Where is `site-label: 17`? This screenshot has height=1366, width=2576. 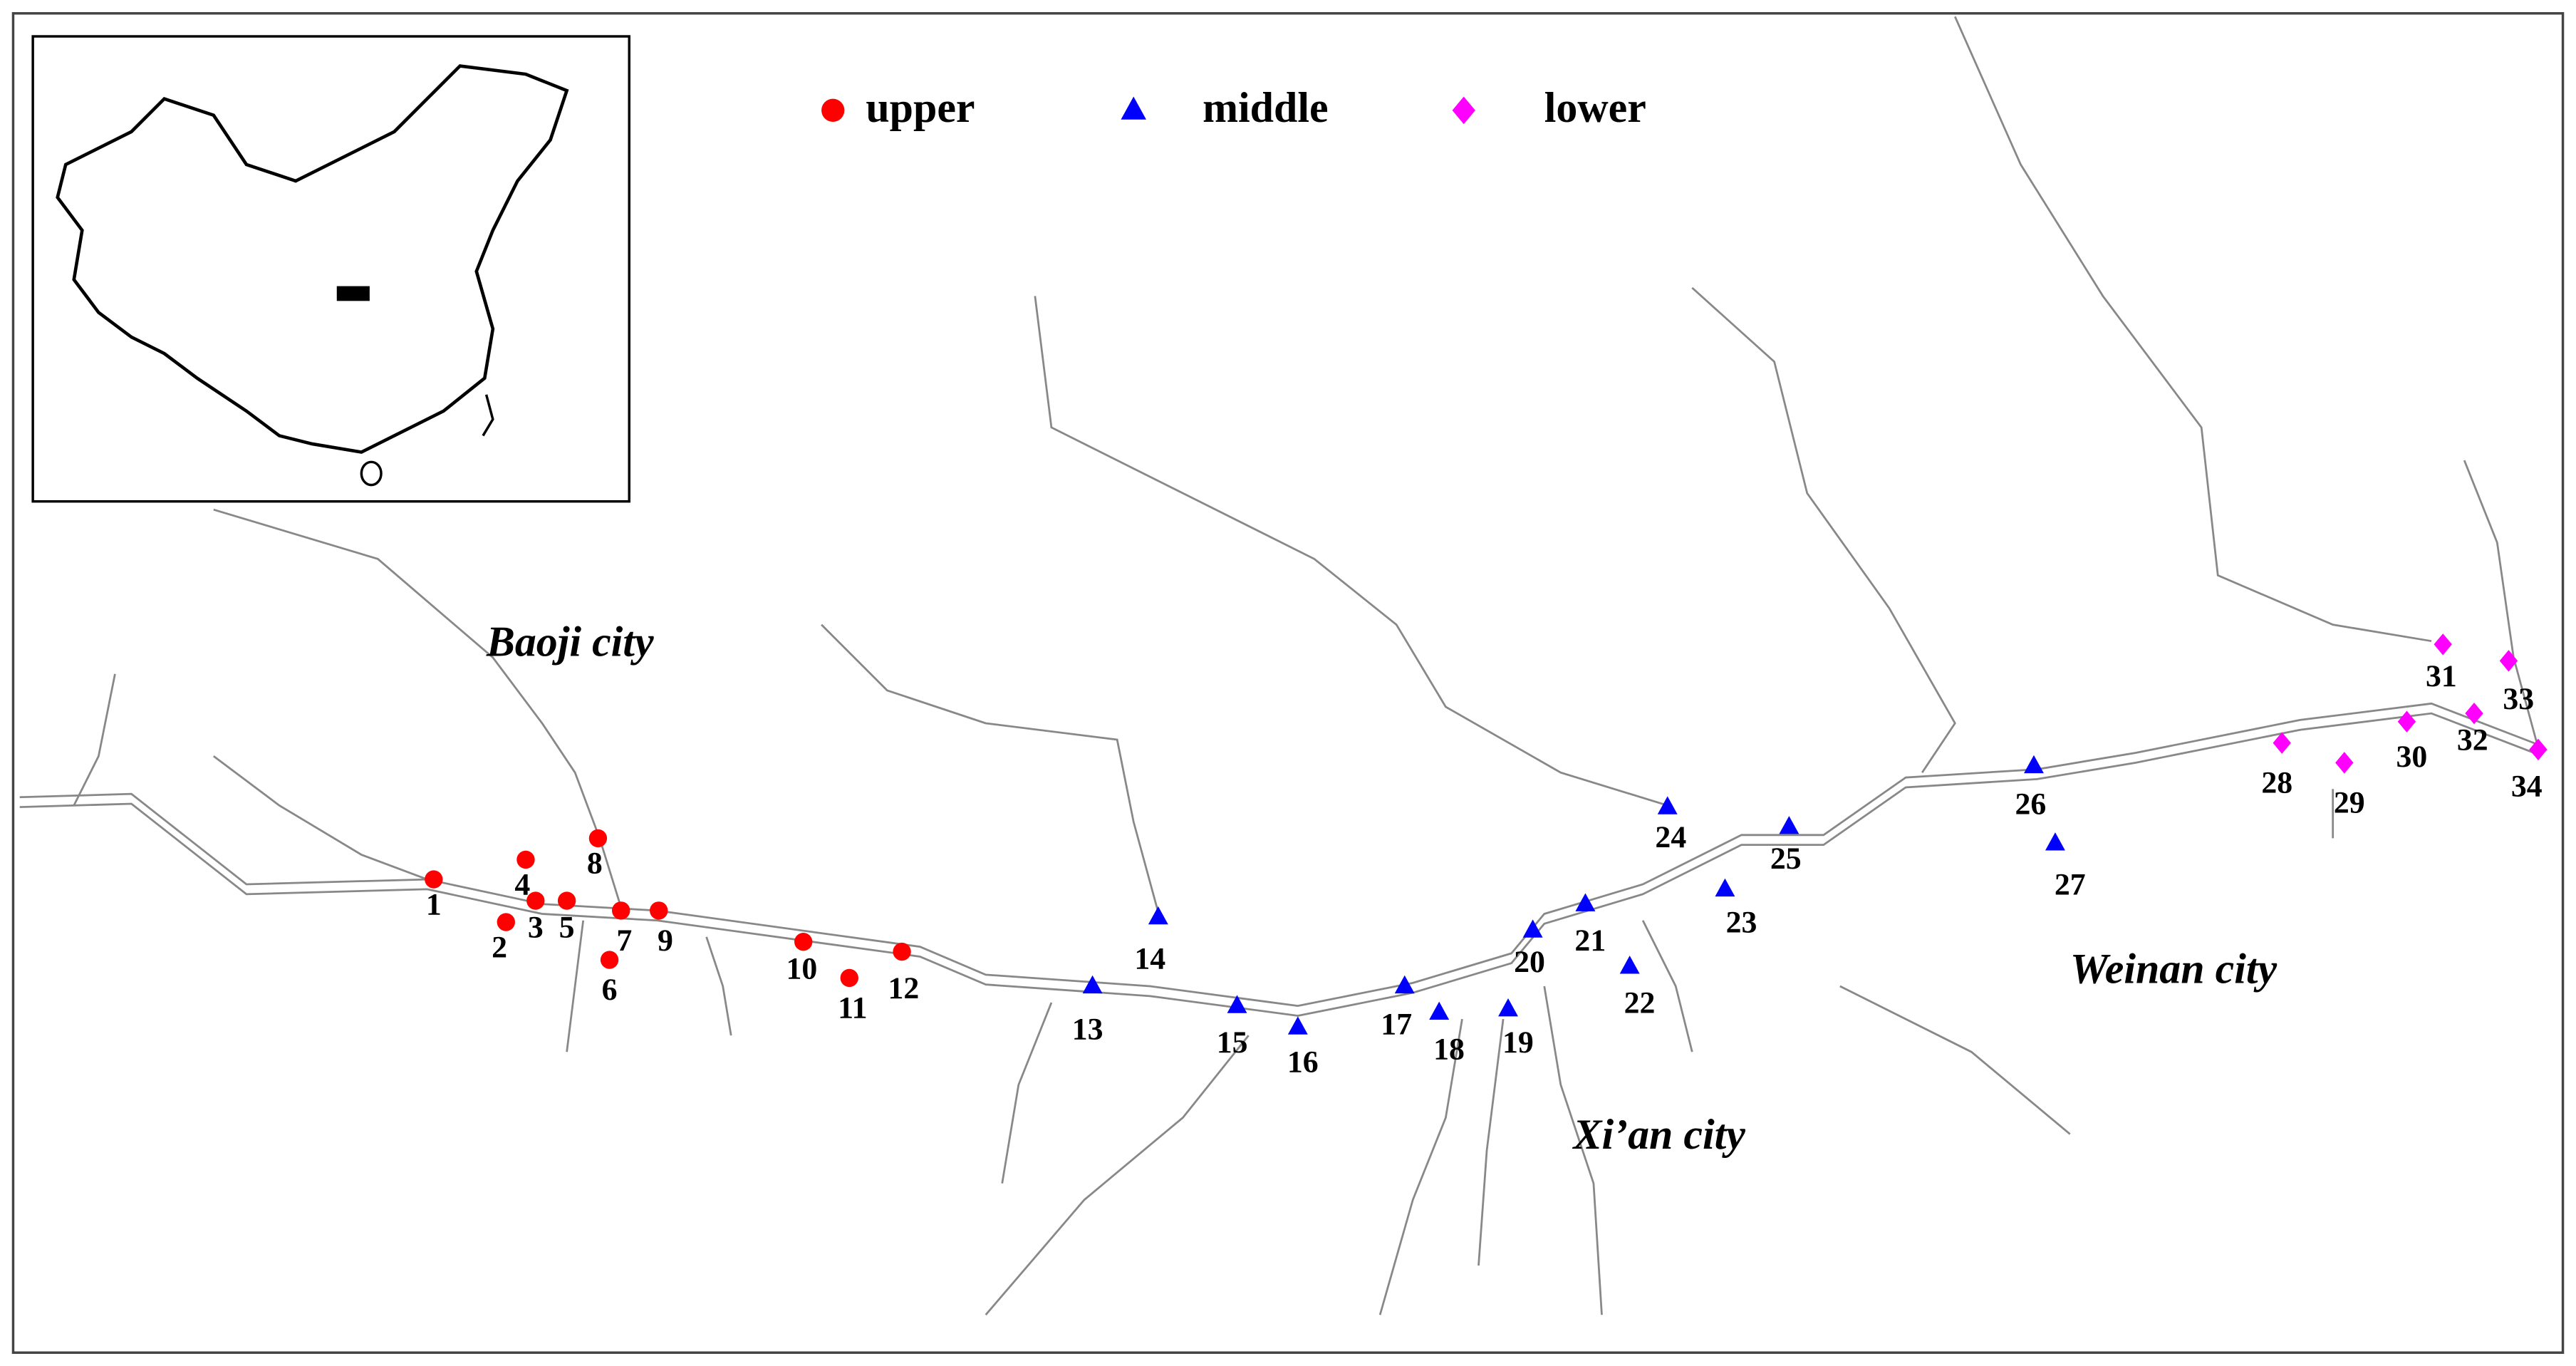 site-label: 17 is located at coordinates (1396, 1025).